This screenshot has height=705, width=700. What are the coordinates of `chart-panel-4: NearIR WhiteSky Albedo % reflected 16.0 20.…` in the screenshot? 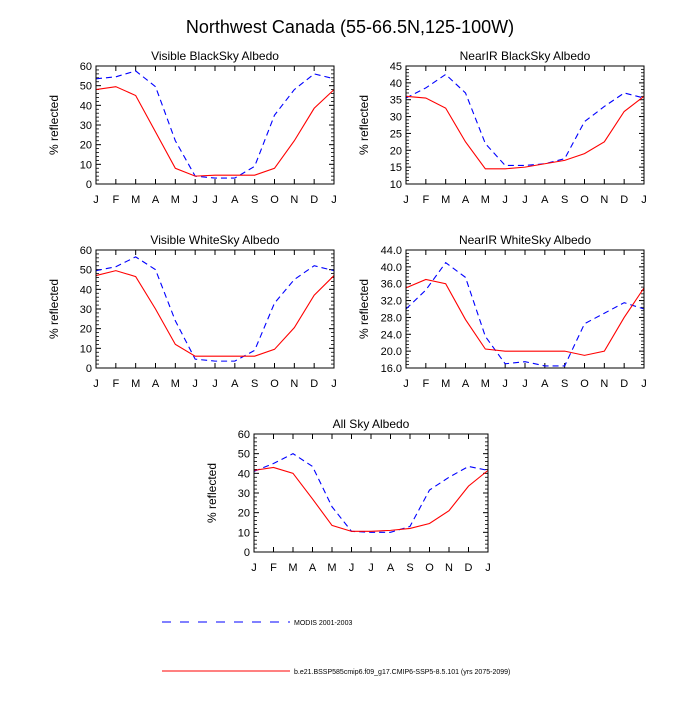 It's located at (502, 311).